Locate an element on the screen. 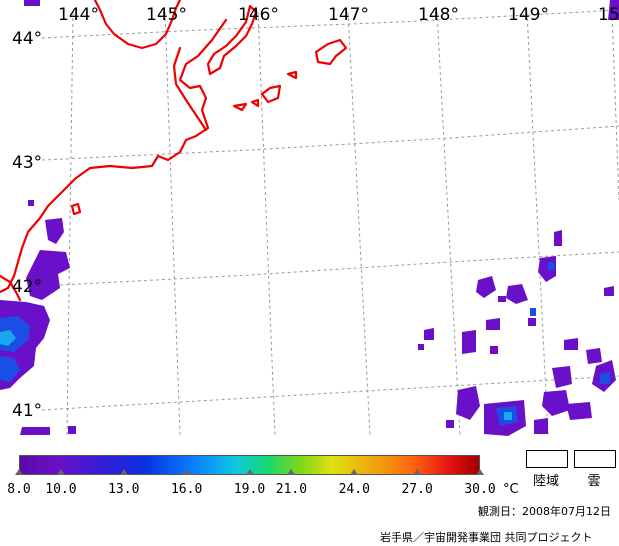  lon-label-144: 144° is located at coordinates (78, 15).